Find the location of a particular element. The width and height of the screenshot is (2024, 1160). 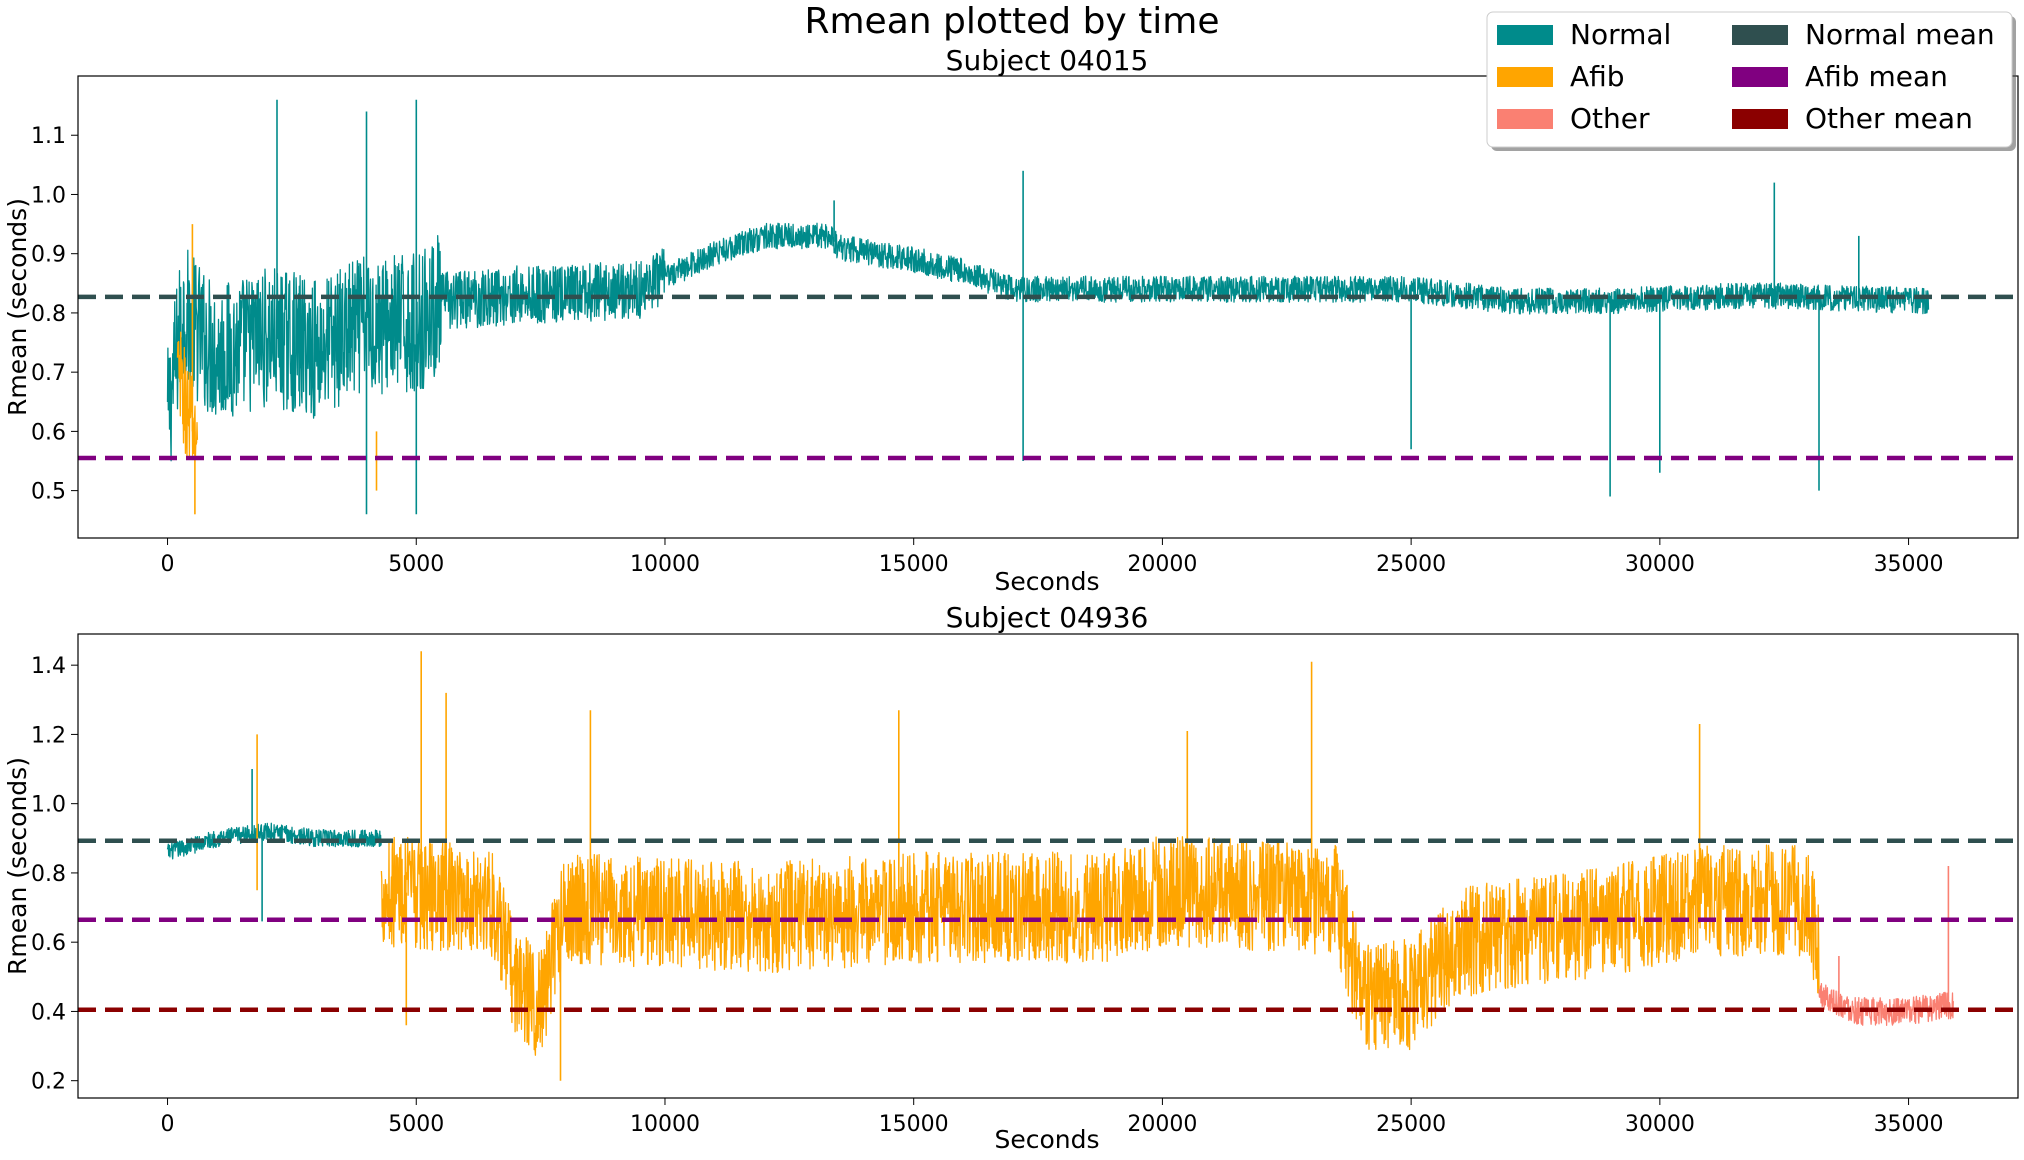

subplot-2-y-ticks: 0.2 0.4 0.6 0.8 1.0 1.2 1.4 is located at coordinates (54, 874).